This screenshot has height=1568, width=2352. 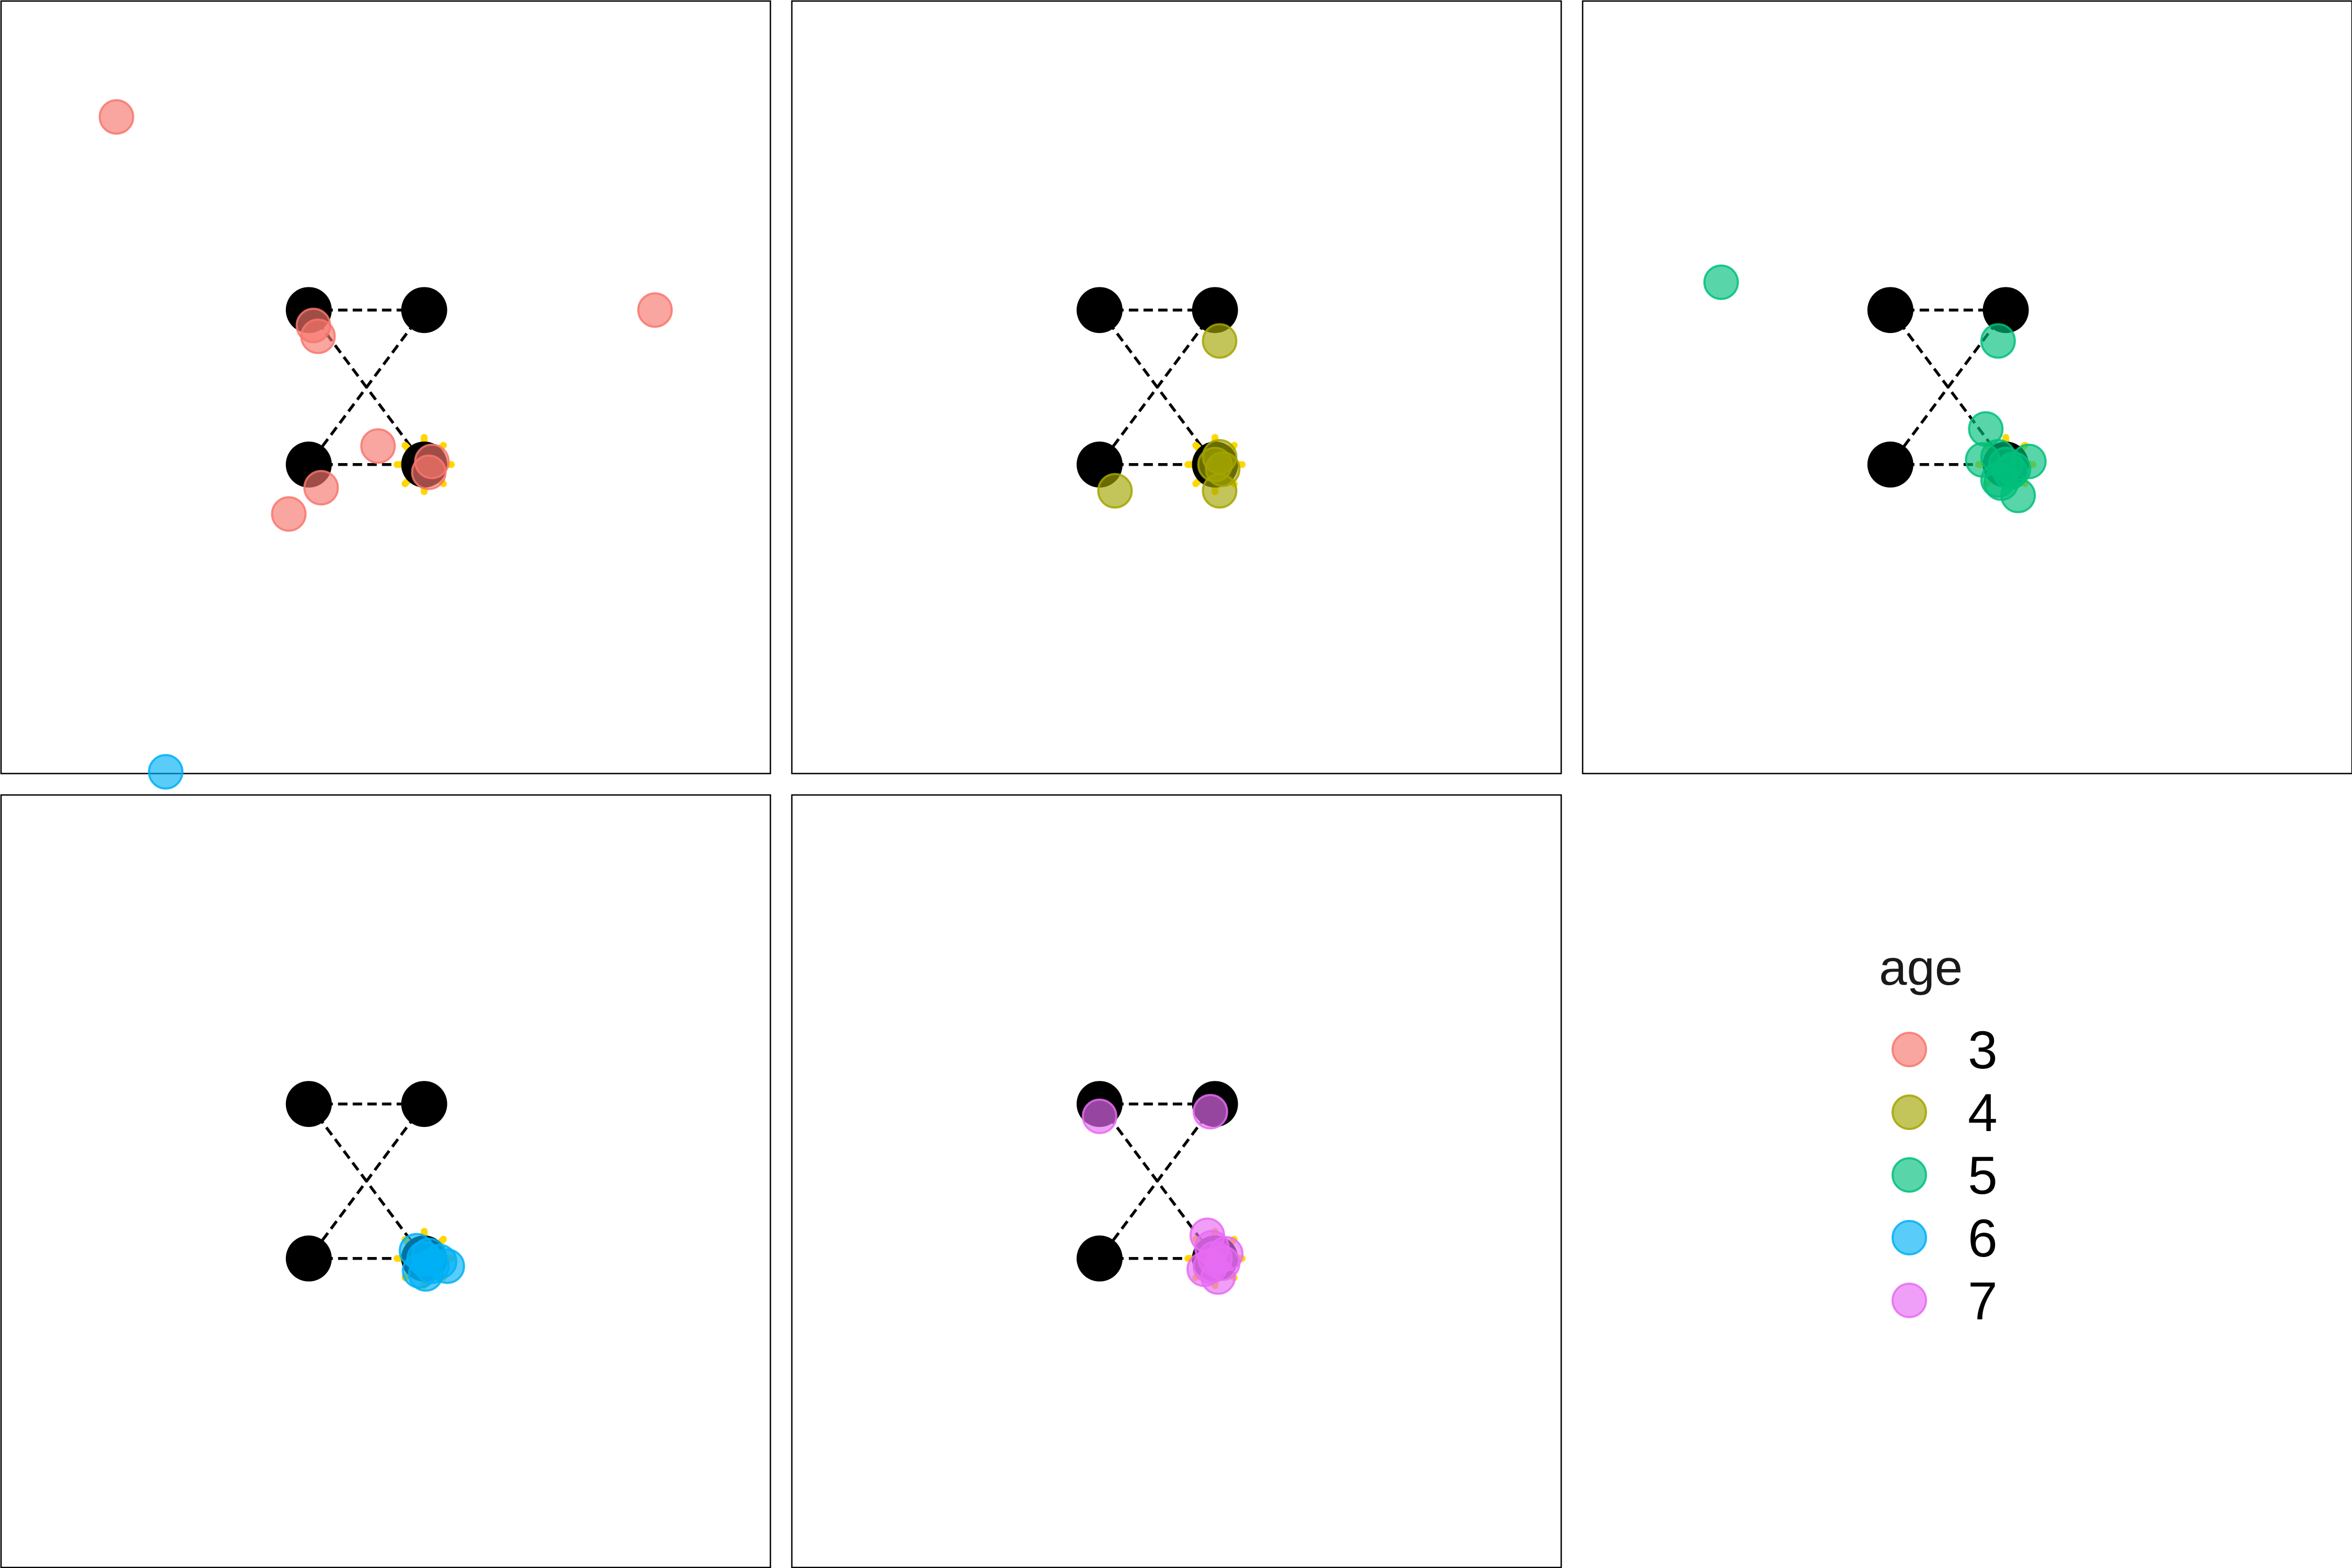 What do you see at coordinates (1983, 1050) in the screenshot?
I see `legend-label: 3` at bounding box center [1983, 1050].